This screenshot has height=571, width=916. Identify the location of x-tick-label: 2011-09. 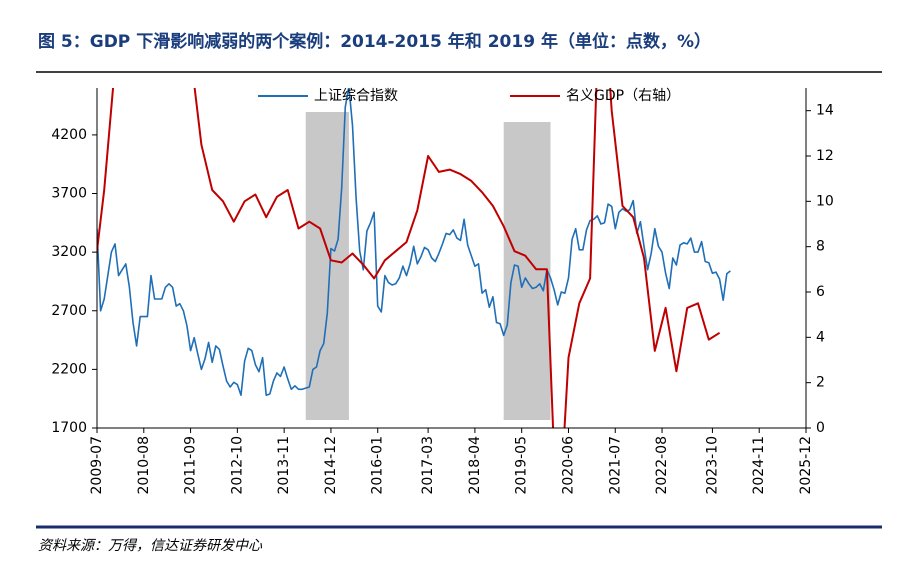
(191, 465).